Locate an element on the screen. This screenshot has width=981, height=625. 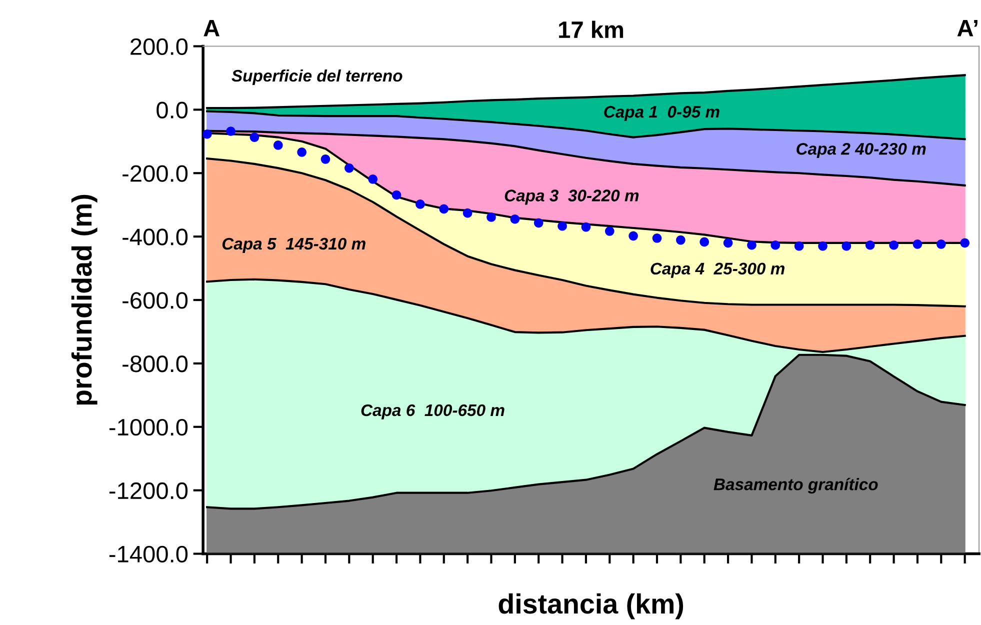
y-tick-label: -200.0 is located at coordinates (155, 173).